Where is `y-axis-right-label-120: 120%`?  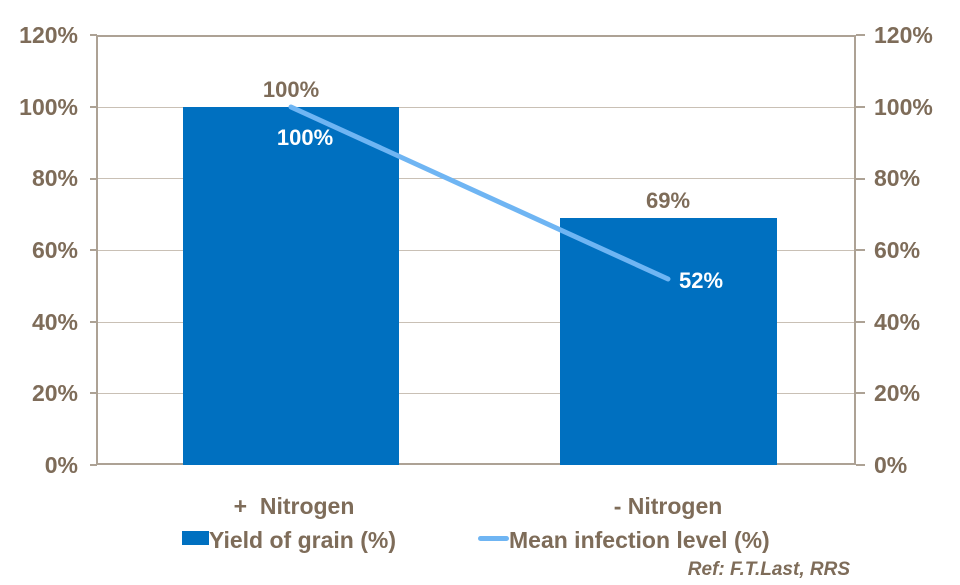
y-axis-right-label-120: 120% is located at coordinates (903, 35).